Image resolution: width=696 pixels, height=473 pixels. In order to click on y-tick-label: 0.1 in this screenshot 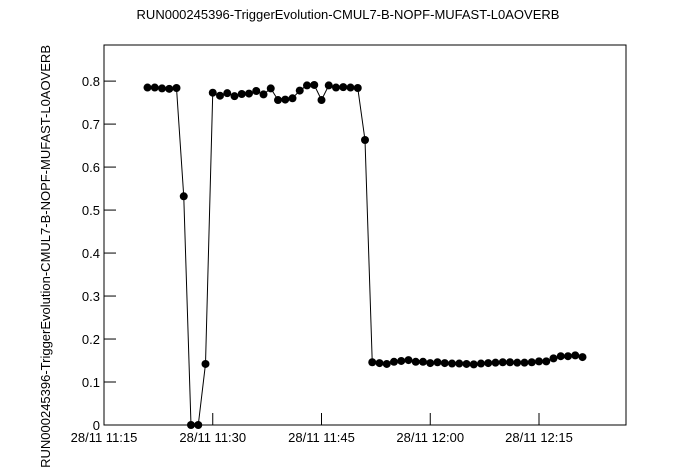, I will do `click(91, 382)`.